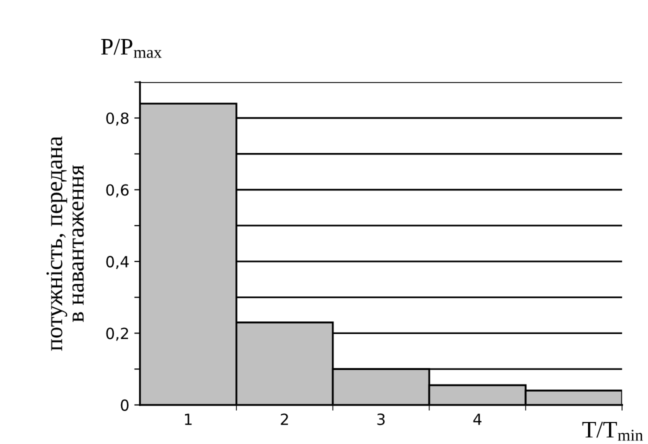 This screenshot has width=648, height=444. I want to click on y-tick-label: 0, so click(124, 405).